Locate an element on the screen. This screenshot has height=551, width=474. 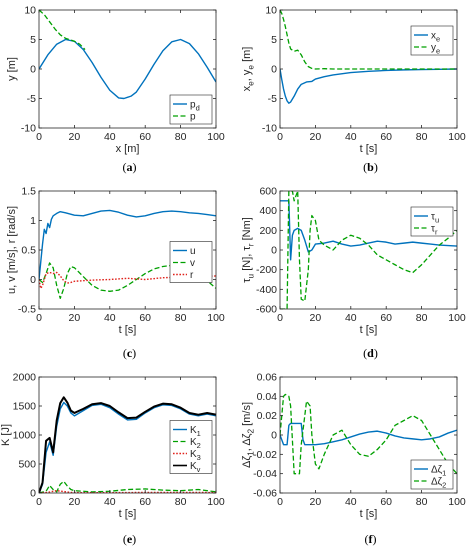
chart-panel-a: 0 20 40 60 80 100 -10 -5 0 5 10 x [m] y [m] pdp (a) is located at coordinates (115, 90).